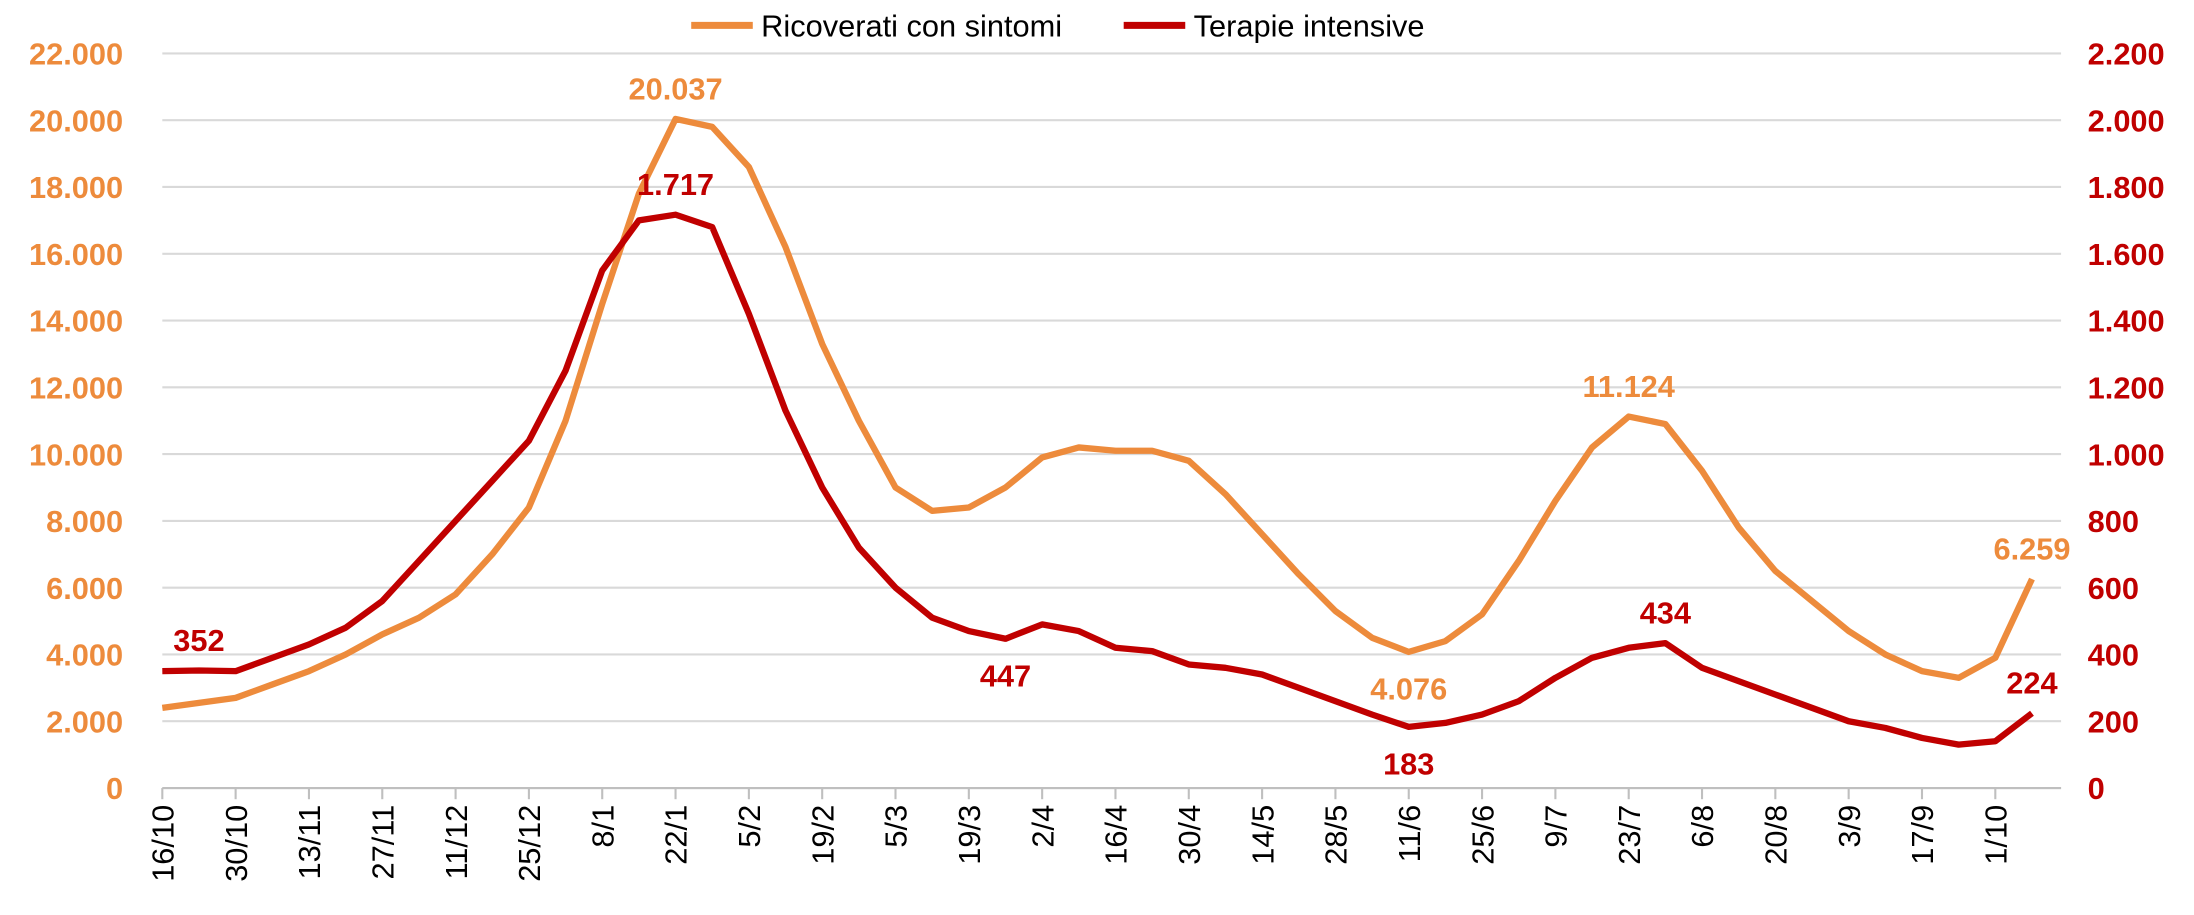 This screenshot has height=915, width=2194. Describe the element at coordinates (2126, 187) in the screenshot. I see `y2-tick-label: 1.800` at that location.